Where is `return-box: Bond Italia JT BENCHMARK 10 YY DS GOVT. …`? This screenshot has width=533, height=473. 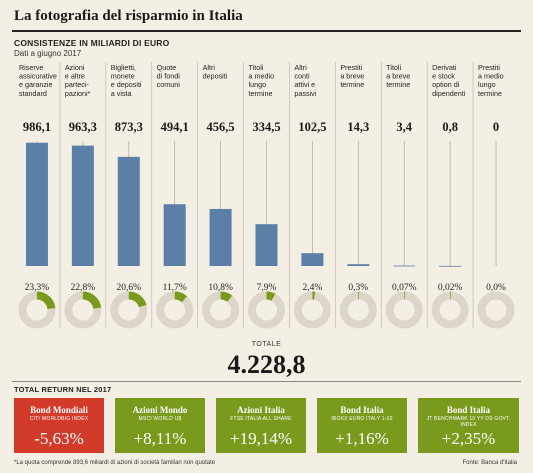
return-box: Bond Italia JT BENCHMARK 10 YY DS GOVT. … is located at coordinates (468, 425).